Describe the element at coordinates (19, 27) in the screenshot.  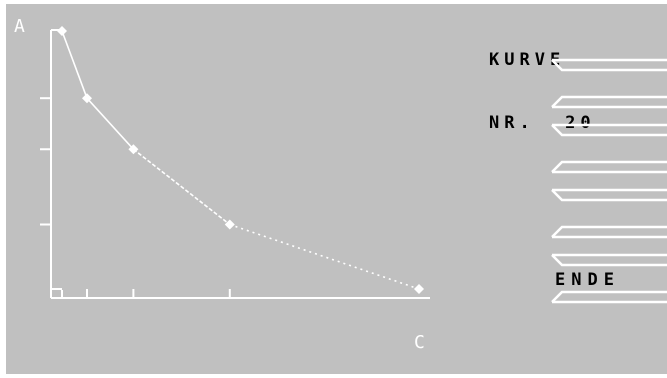
I see `y-axis-label: A` at that location.